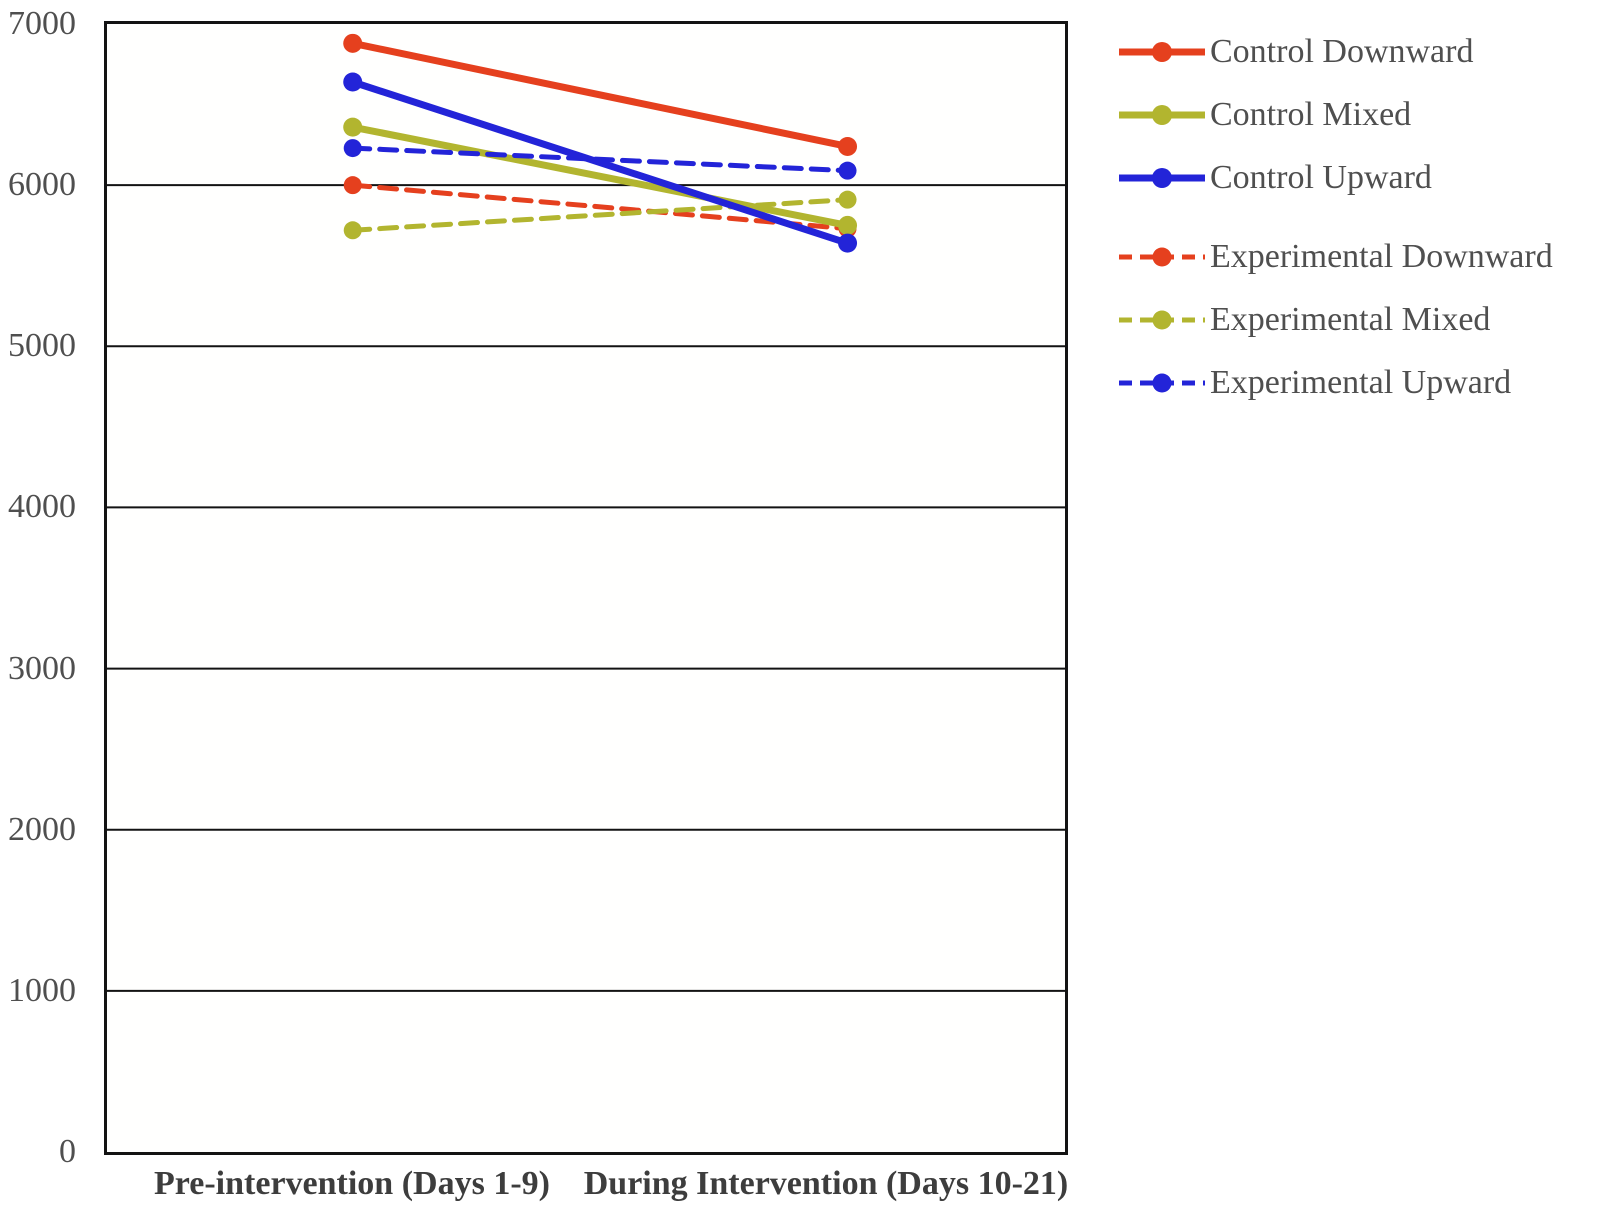 The height and width of the screenshot is (1220, 1610). I want to click on y-tick-label-7000: 7000, so click(42, 23).